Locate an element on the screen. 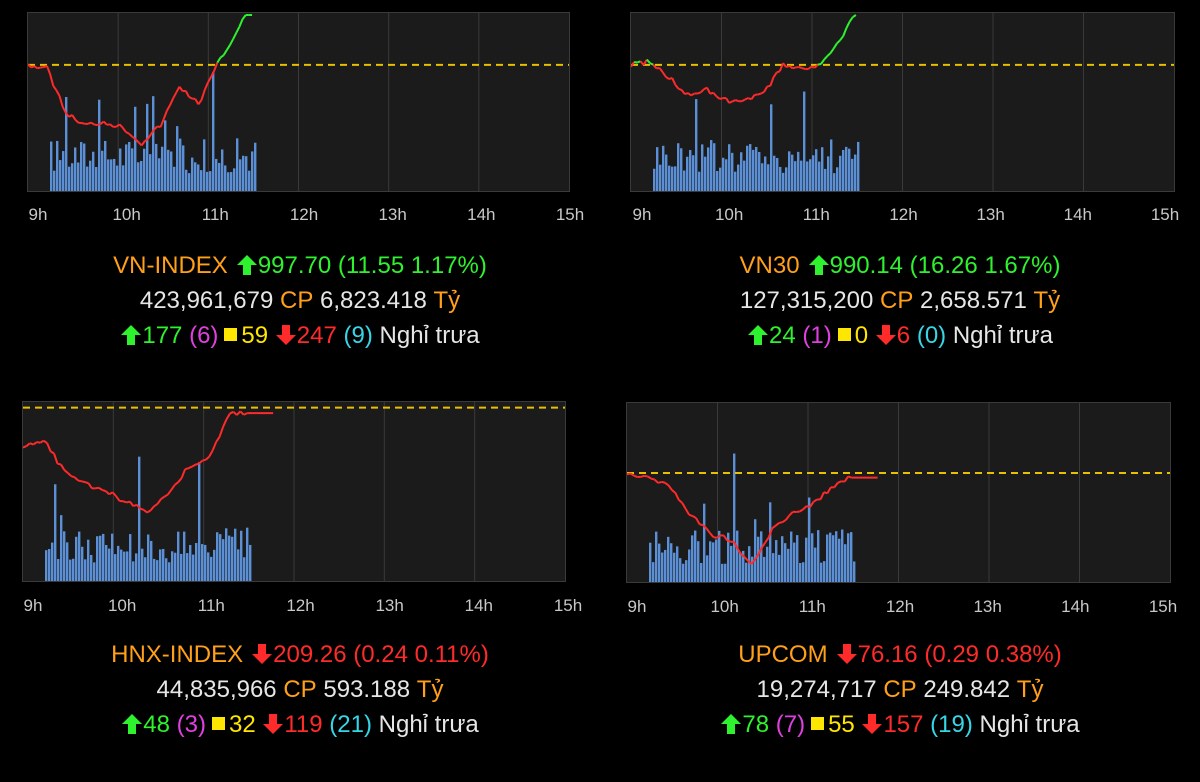  upcom-volume-line: 19,274,717 CP 249.842 Tỷ is located at coordinates (900, 690).